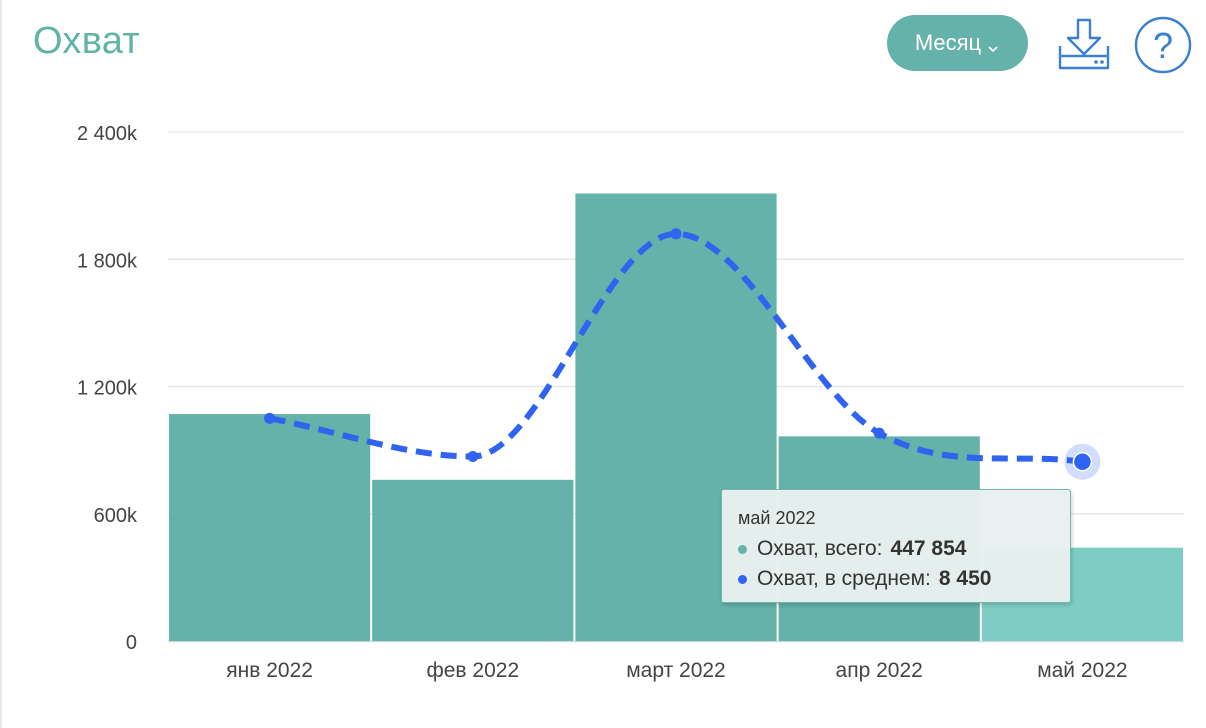  What do you see at coordinates (1082, 670) in the screenshot?
I see `x-tick-label: май 2022` at bounding box center [1082, 670].